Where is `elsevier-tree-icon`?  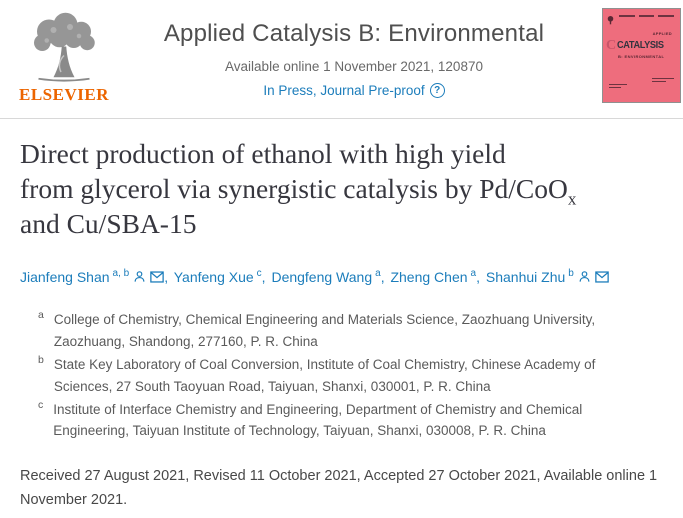 elsevier-tree-icon is located at coordinates (64, 48).